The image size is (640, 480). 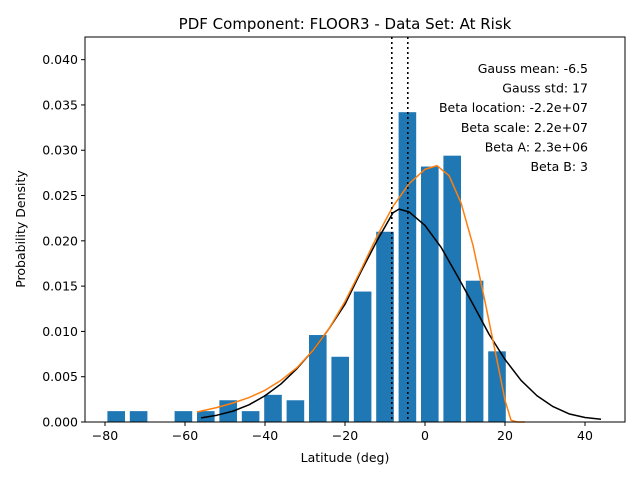 I want to click on y-tick-label: 0.020, so click(x=60, y=240).